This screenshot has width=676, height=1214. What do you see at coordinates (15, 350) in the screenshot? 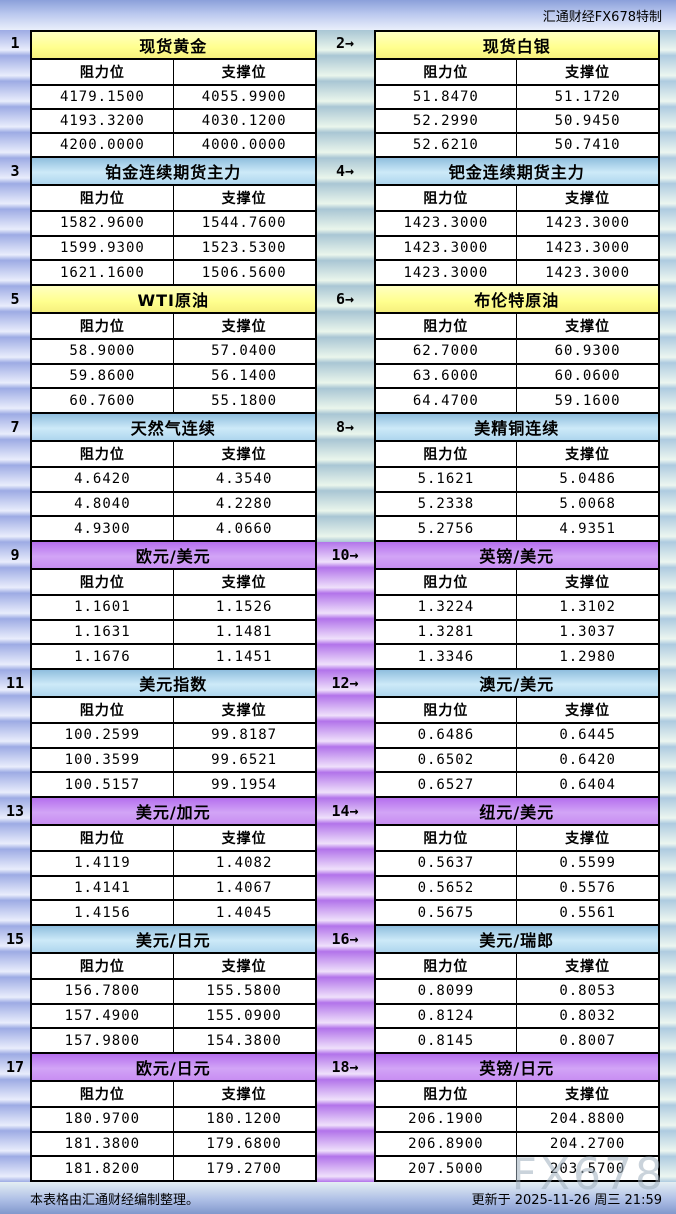
I see `panel-number-gutter: 5` at bounding box center [15, 350].